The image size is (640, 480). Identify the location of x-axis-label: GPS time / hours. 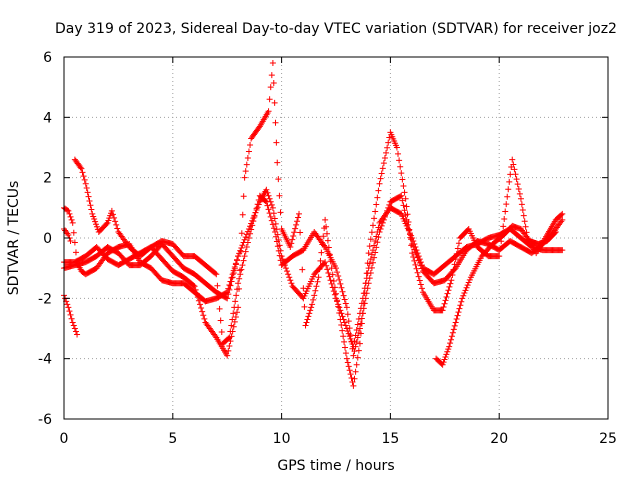
(335, 466).